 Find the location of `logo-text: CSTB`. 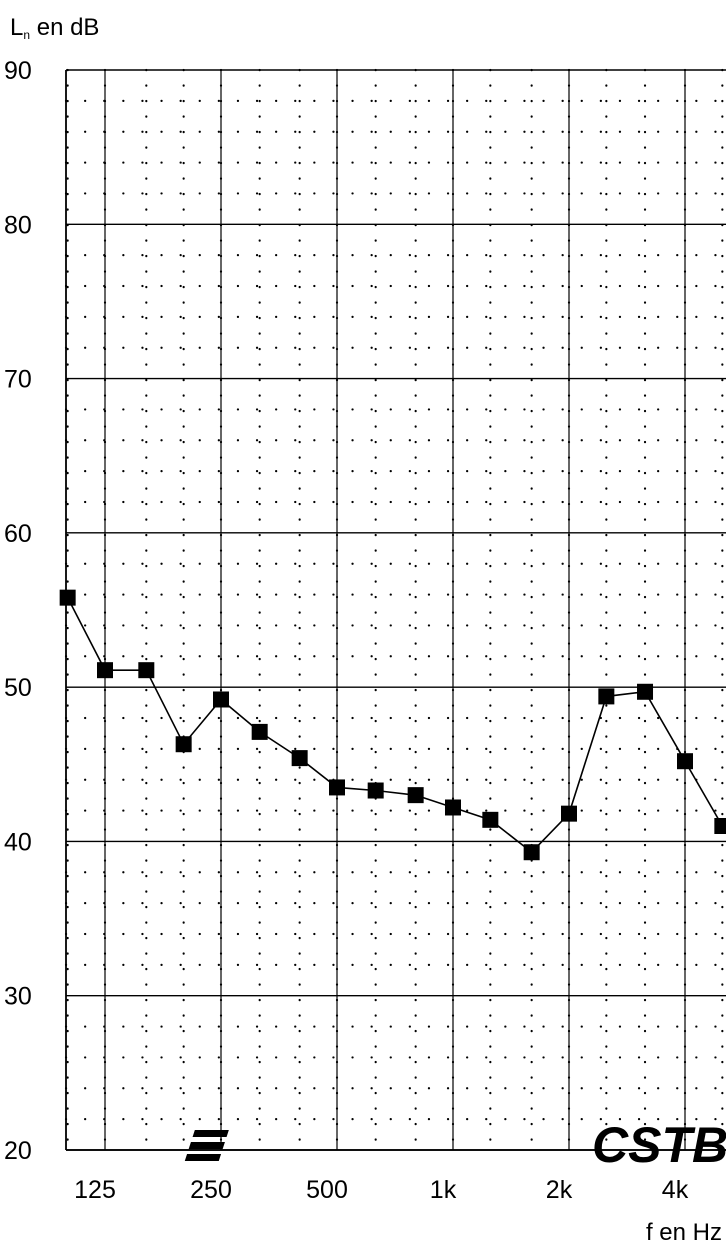

logo-text: CSTB is located at coordinates (659, 1145).